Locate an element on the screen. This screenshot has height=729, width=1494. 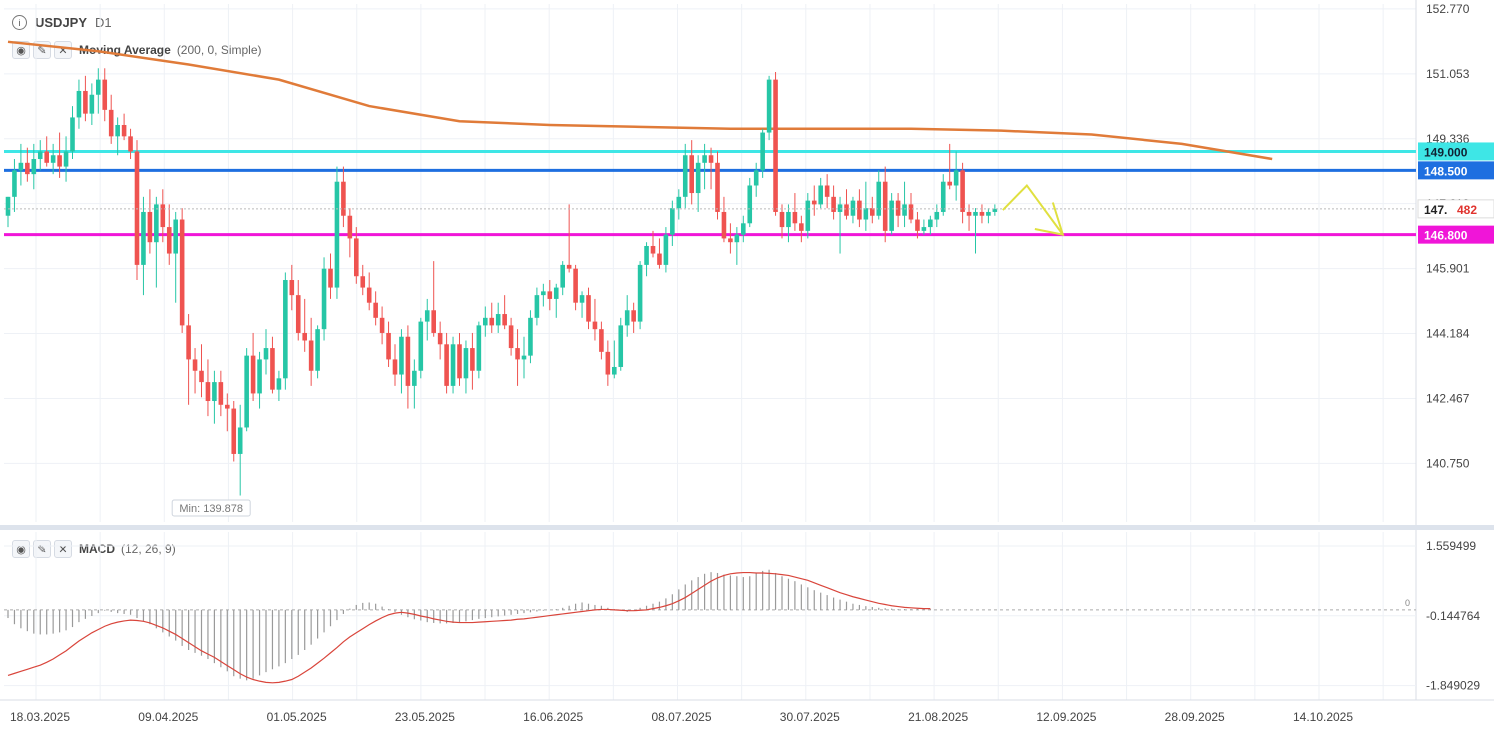
macd-tick-label: -1.849029 is located at coordinates (1453, 686).